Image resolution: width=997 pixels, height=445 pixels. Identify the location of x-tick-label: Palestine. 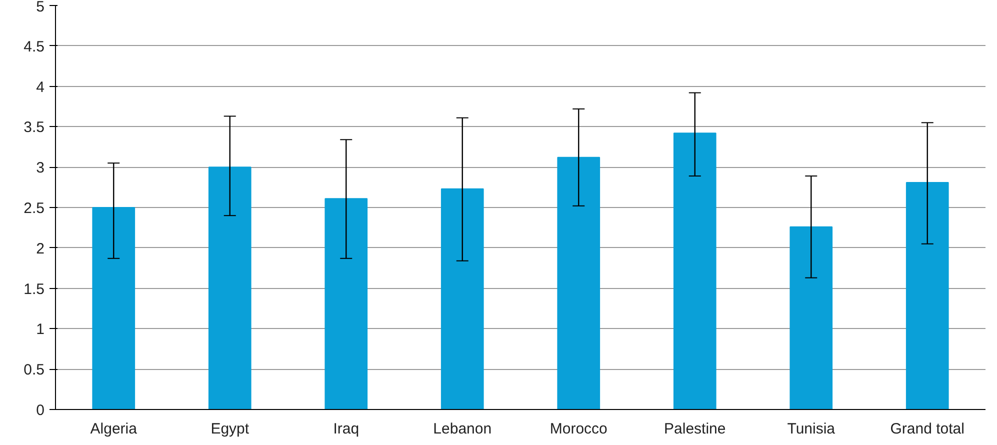
(695, 429).